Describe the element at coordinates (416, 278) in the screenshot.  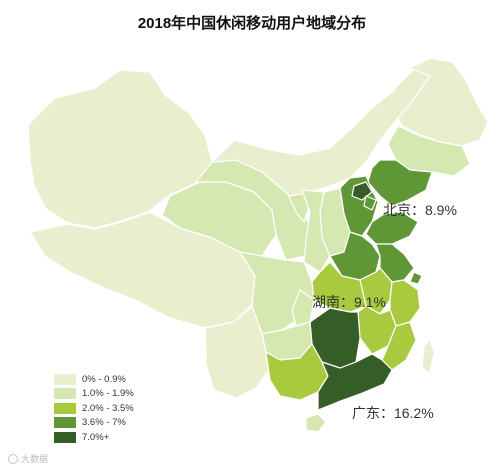
I see `region-shanghai` at that location.